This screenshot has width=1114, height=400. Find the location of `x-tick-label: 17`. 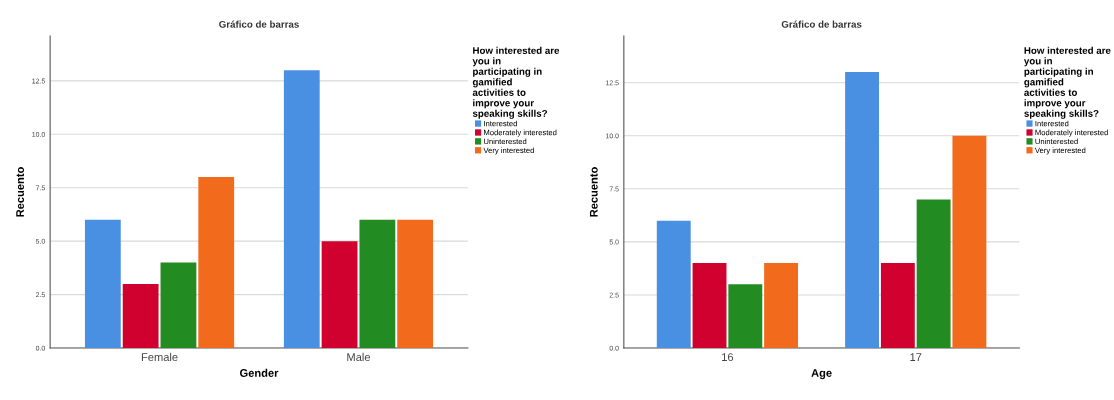

x-tick-label: 17 is located at coordinates (916, 357).